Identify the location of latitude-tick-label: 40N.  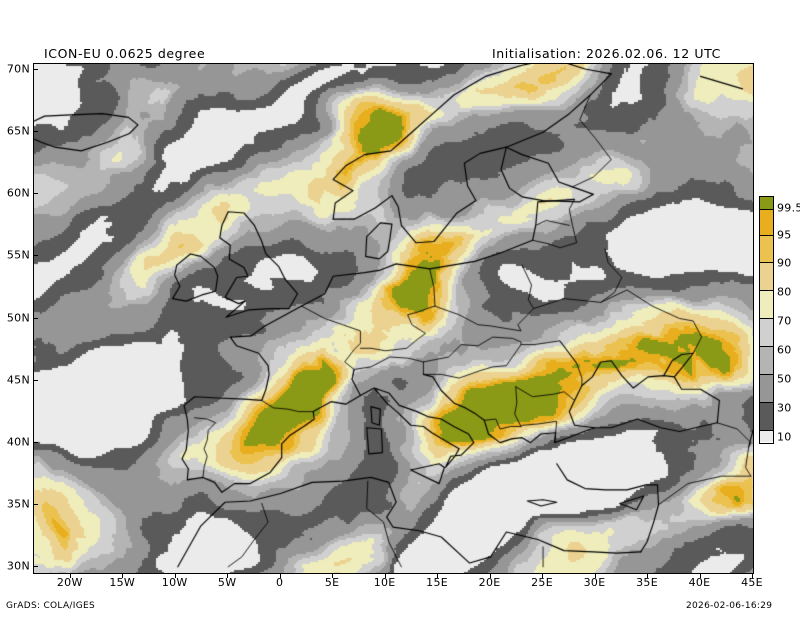
(18, 442).